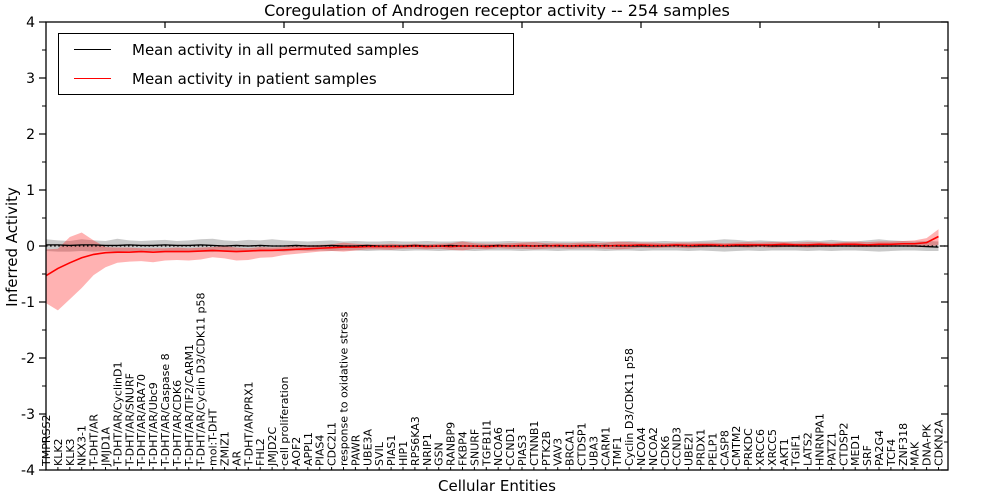  Describe the element at coordinates (30, 247) in the screenshot. I see `y-tick-label: 0` at that location.